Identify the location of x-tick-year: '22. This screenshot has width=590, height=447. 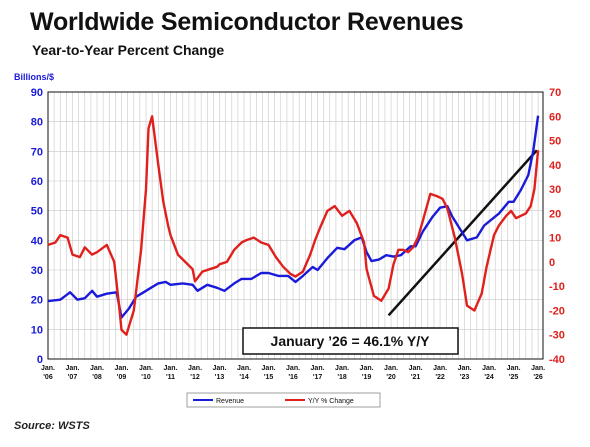
(440, 377).